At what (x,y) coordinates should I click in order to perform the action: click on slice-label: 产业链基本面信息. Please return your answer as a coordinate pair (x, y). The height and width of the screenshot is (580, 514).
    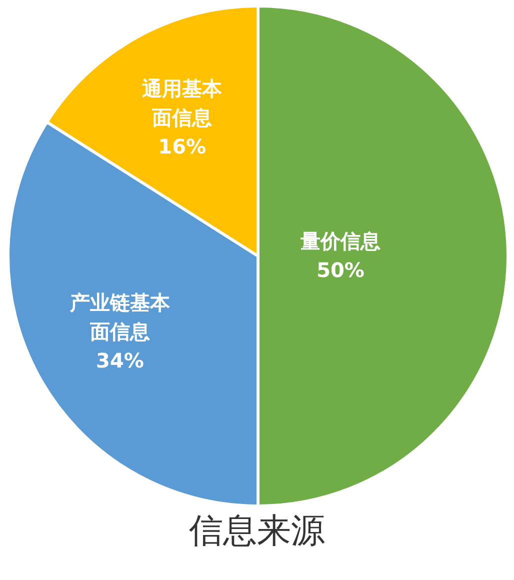
    Looking at the image, I should click on (119, 317).